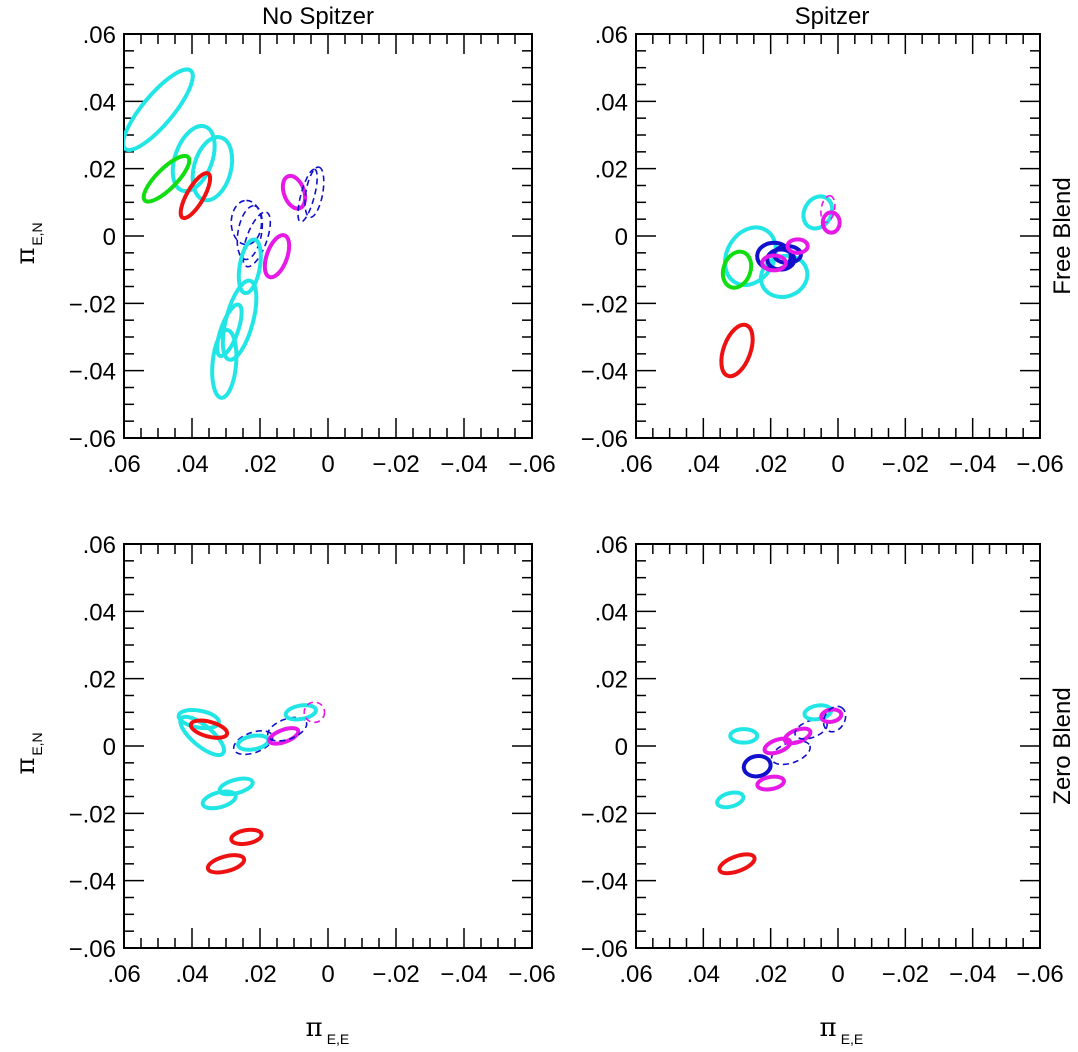 The width and height of the screenshot is (1078, 1052). What do you see at coordinates (757, 766) in the screenshot?
I see `error-ellipse-blue` at bounding box center [757, 766].